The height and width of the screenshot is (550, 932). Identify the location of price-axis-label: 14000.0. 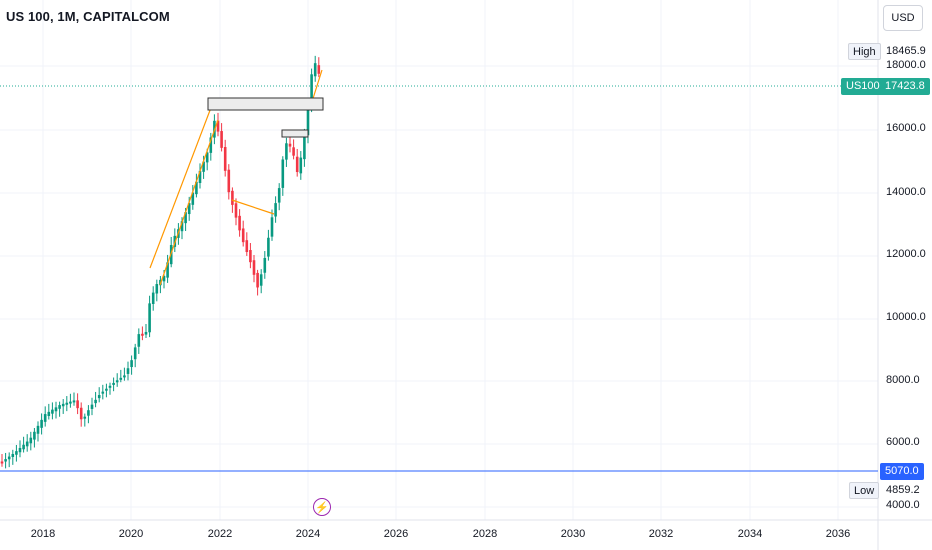
(906, 192).